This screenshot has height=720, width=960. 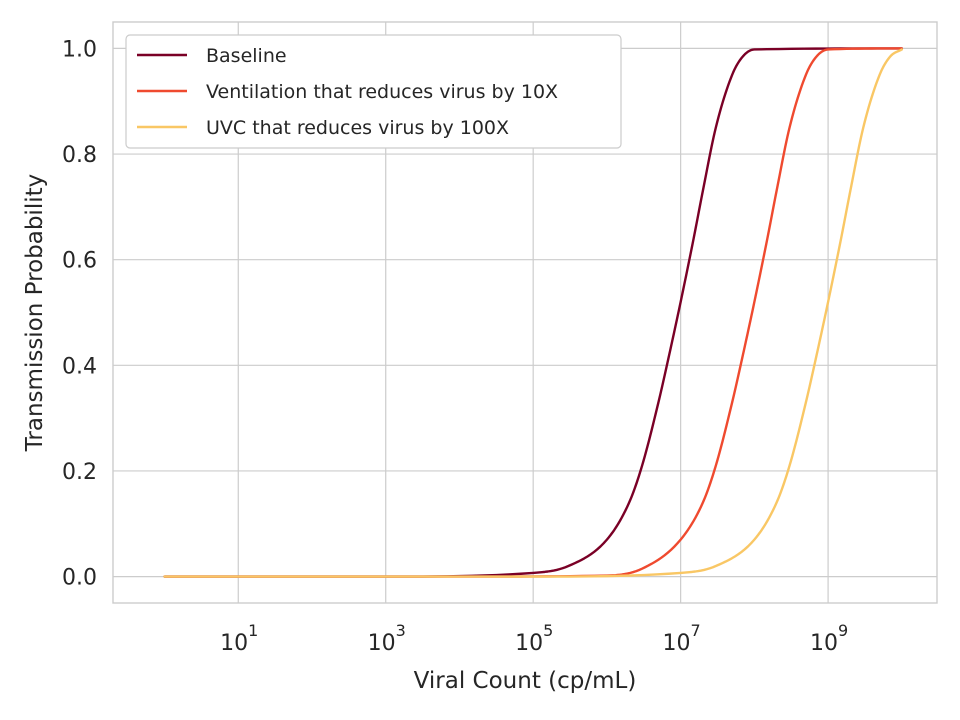 What do you see at coordinates (548, 630) in the screenshot?
I see `x-tick-exponent: 5` at bounding box center [548, 630].